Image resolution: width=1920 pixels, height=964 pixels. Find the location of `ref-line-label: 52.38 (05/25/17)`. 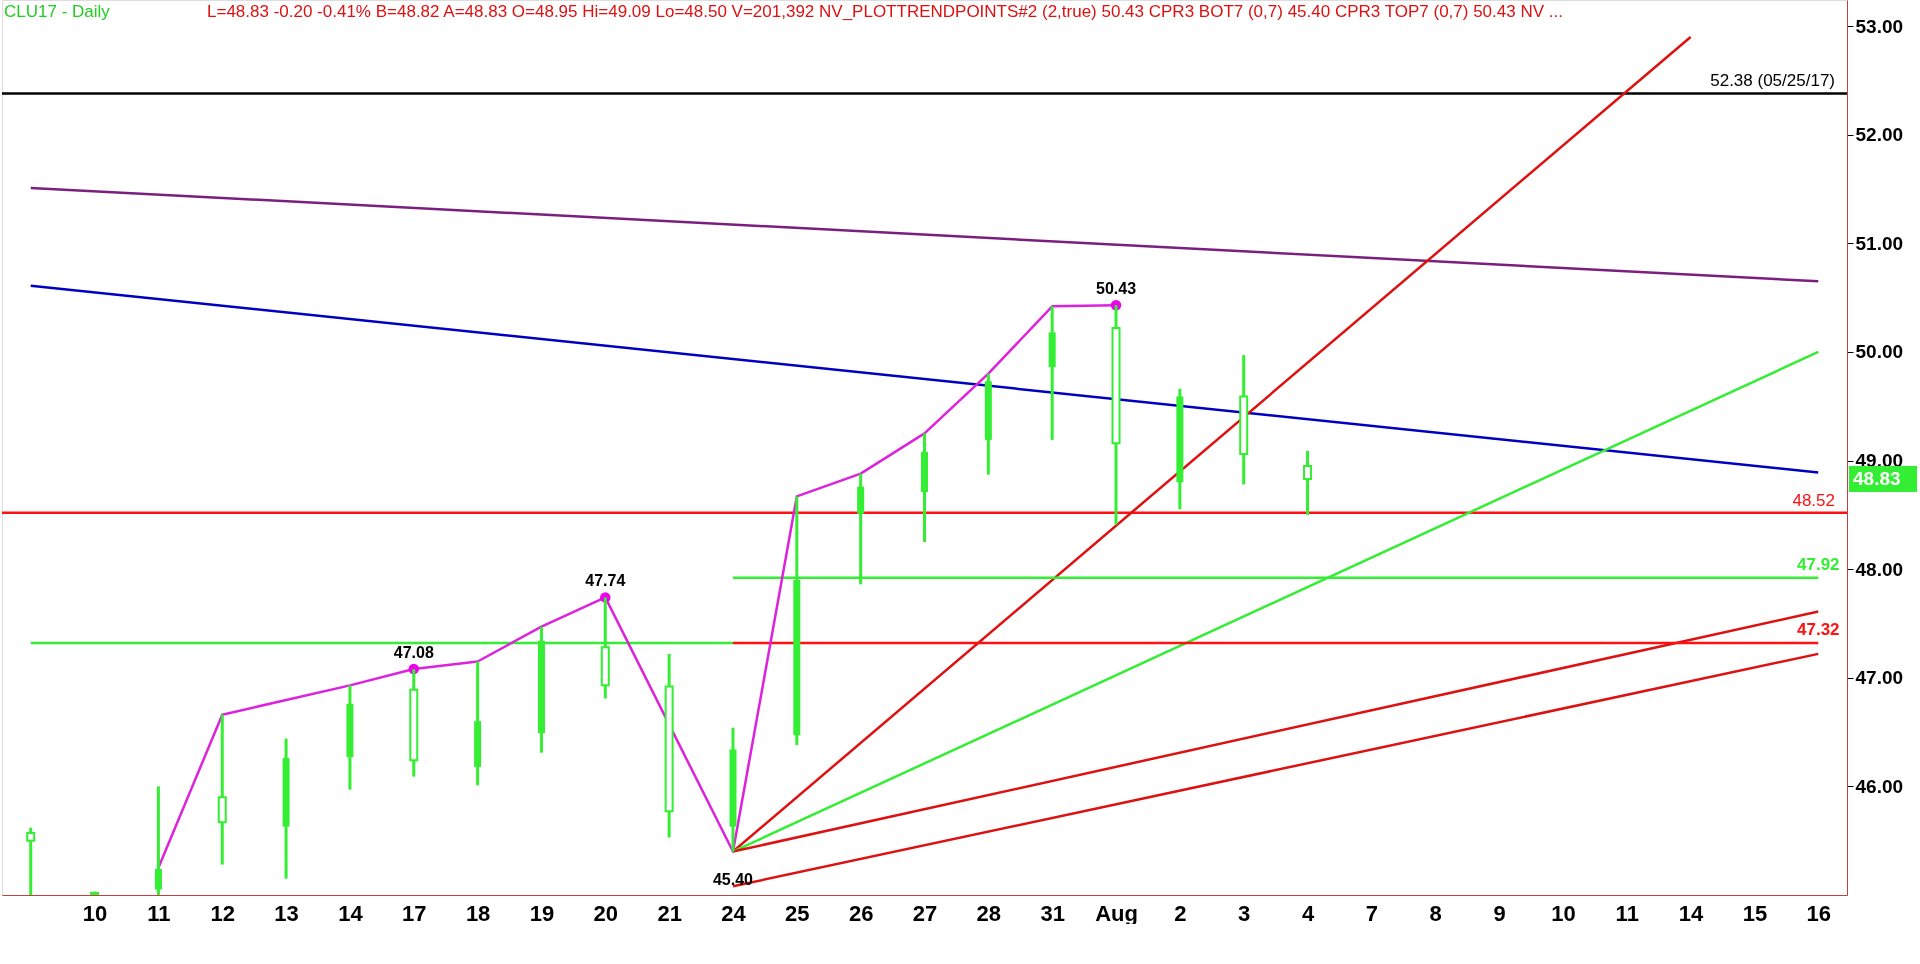

ref-line-label: 52.38 (05/25/17) is located at coordinates (1772, 81).